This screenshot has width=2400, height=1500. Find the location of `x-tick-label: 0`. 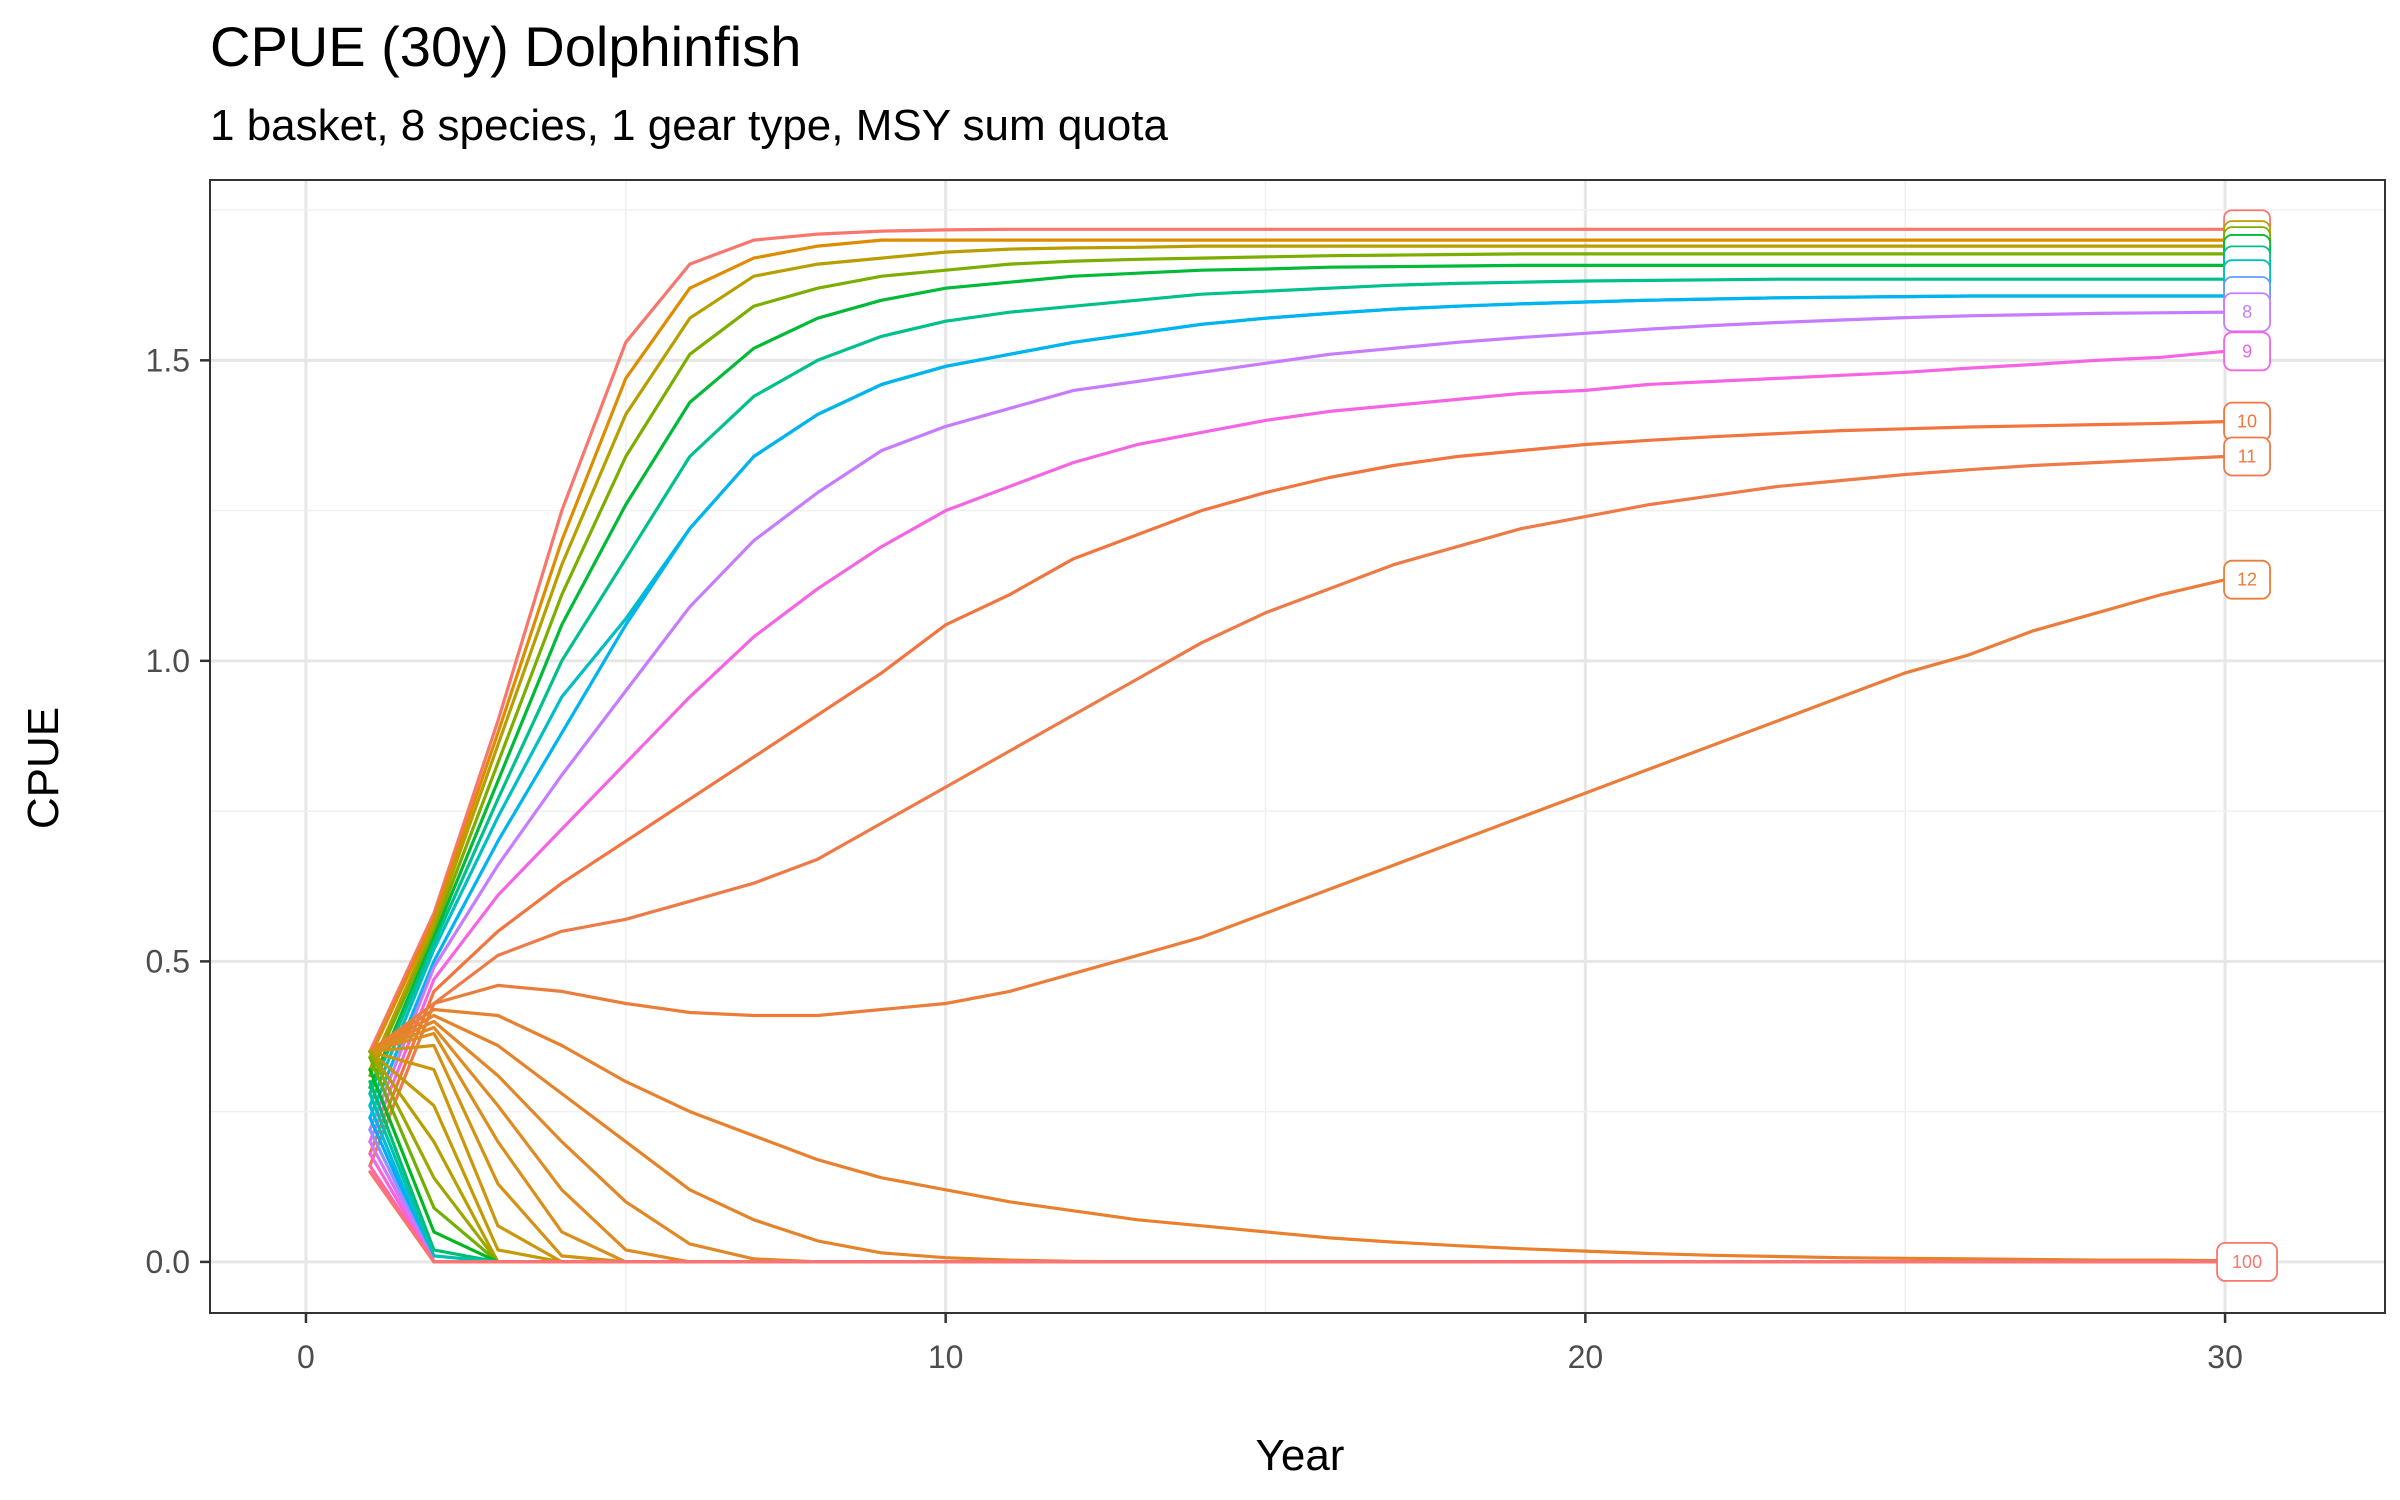

x-tick-label: 0 is located at coordinates (306, 1357).